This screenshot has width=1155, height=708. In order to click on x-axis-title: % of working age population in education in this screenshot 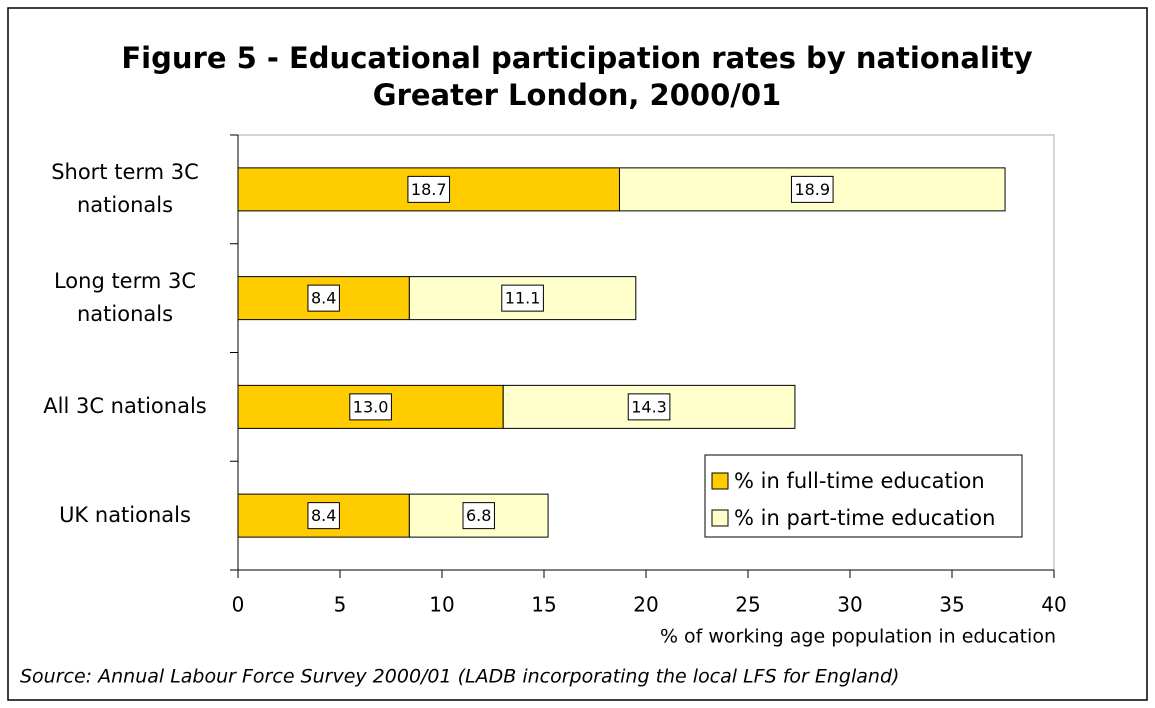, I will do `click(858, 637)`.